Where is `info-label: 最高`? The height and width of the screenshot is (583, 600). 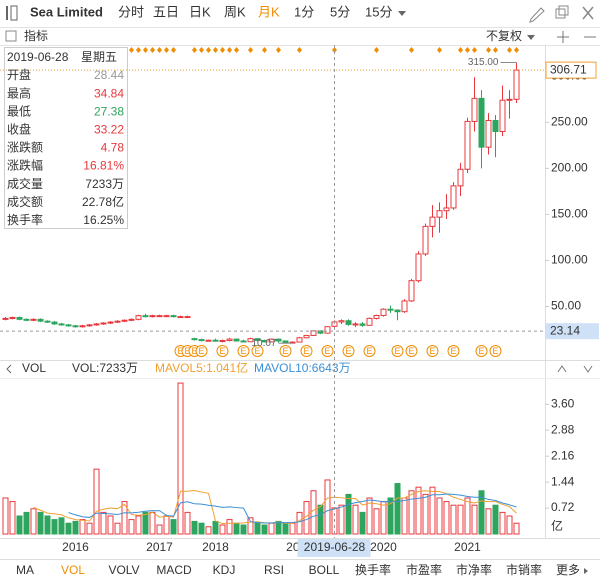 info-label: 最高 is located at coordinates (19, 92).